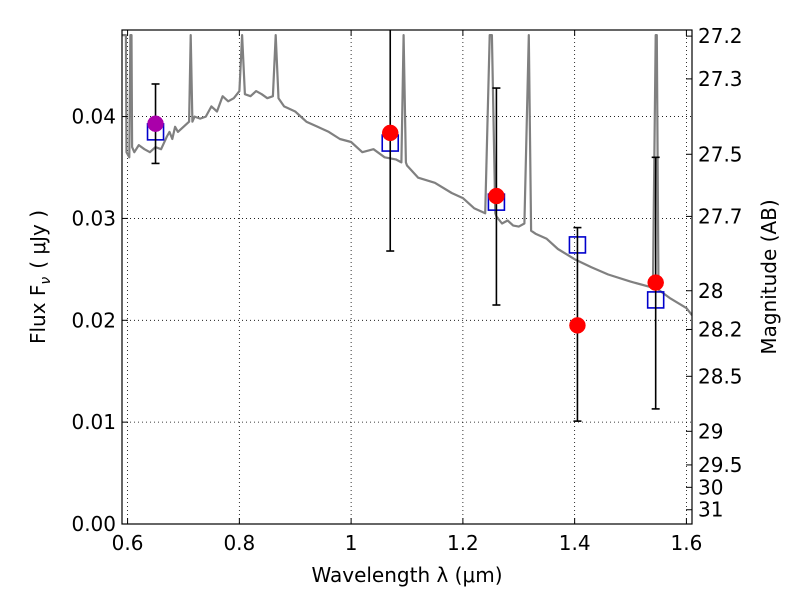 The image size is (800, 600). I want to click on y-tick-label: 0.03, so click(93, 218).